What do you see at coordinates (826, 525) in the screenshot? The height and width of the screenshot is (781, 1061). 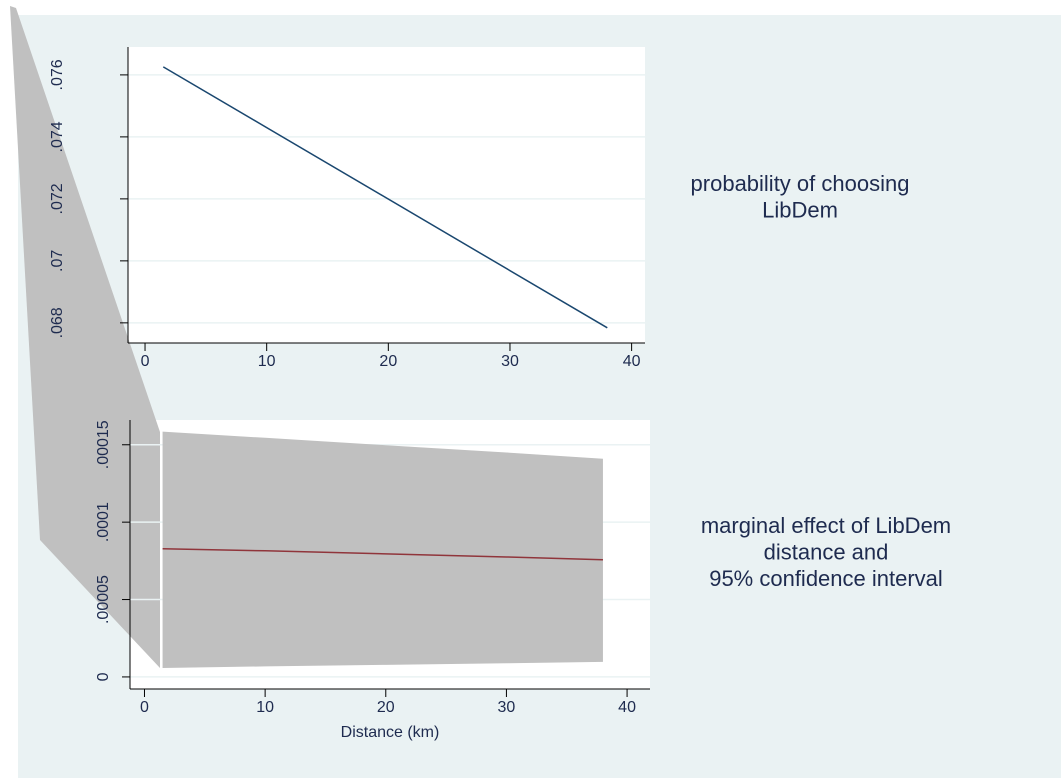 I see `annotation: marginal effect of LibDem` at bounding box center [826, 525].